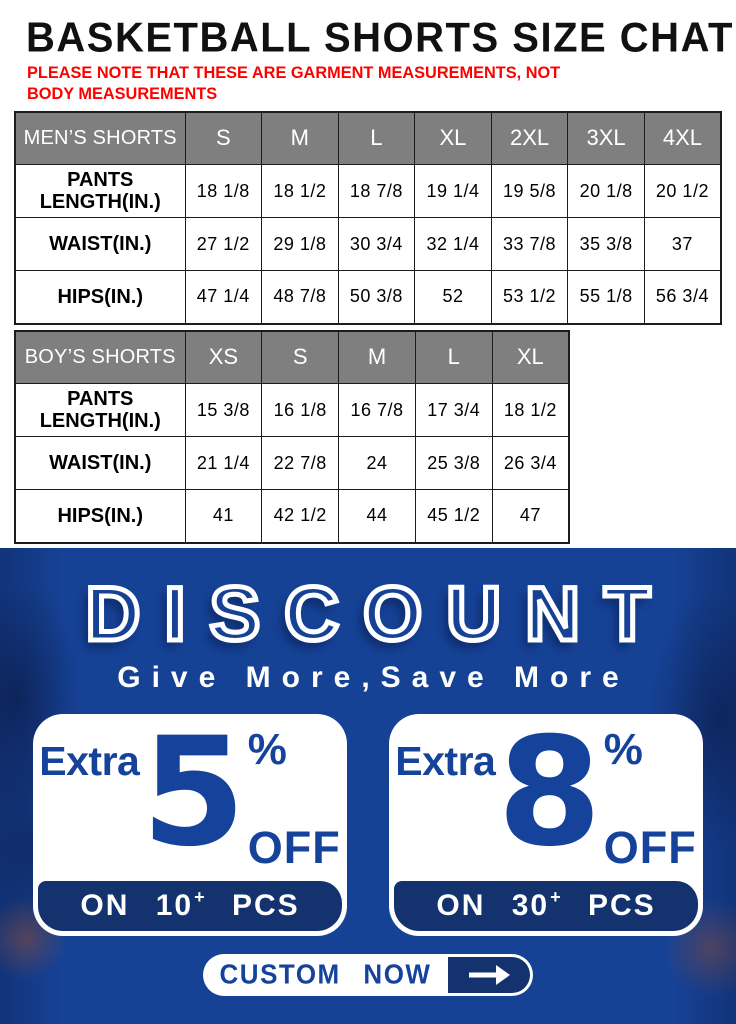  Describe the element at coordinates (682, 297) in the screenshot. I see `size-value-cell: 56 3/4` at that location.